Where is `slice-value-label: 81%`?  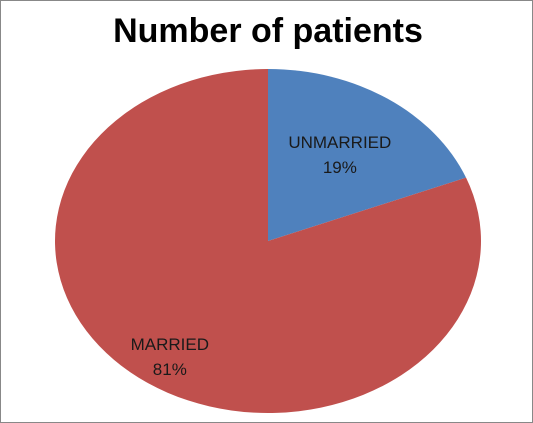
slice-value-label: 81% is located at coordinates (170, 369).